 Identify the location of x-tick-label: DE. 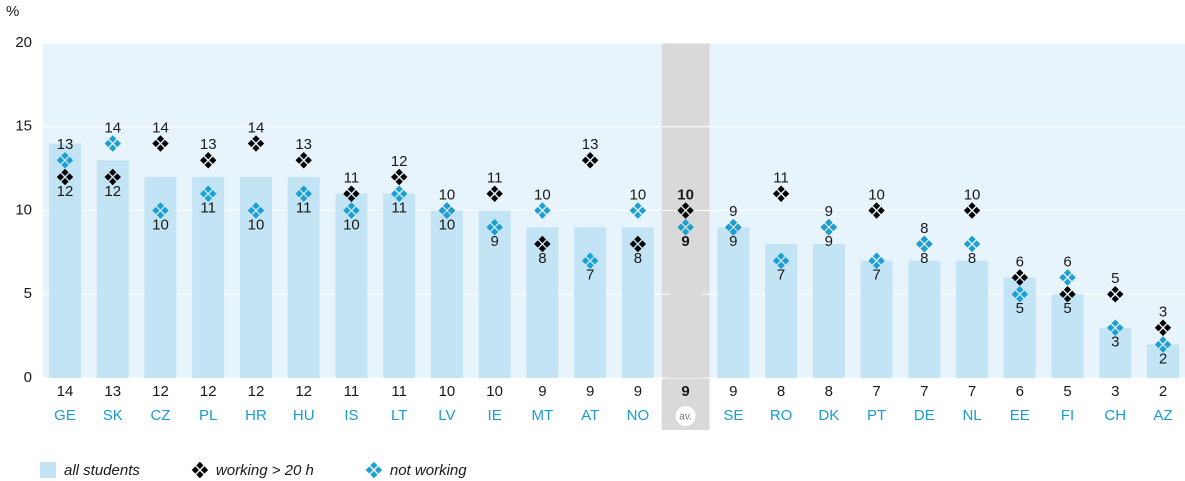
(924, 415).